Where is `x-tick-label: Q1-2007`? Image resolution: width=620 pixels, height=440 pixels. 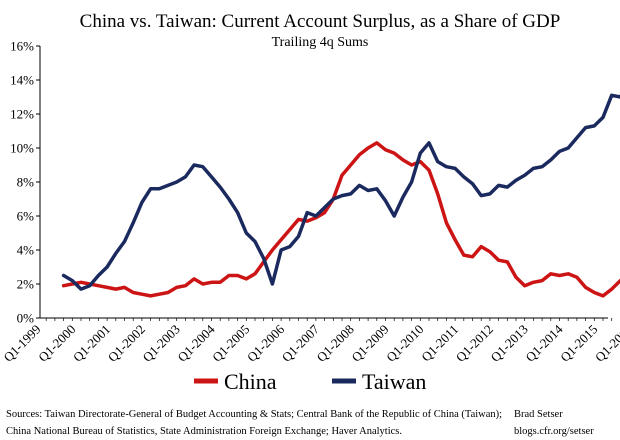
x-tick-label: Q1-2007 is located at coordinates (301, 343).